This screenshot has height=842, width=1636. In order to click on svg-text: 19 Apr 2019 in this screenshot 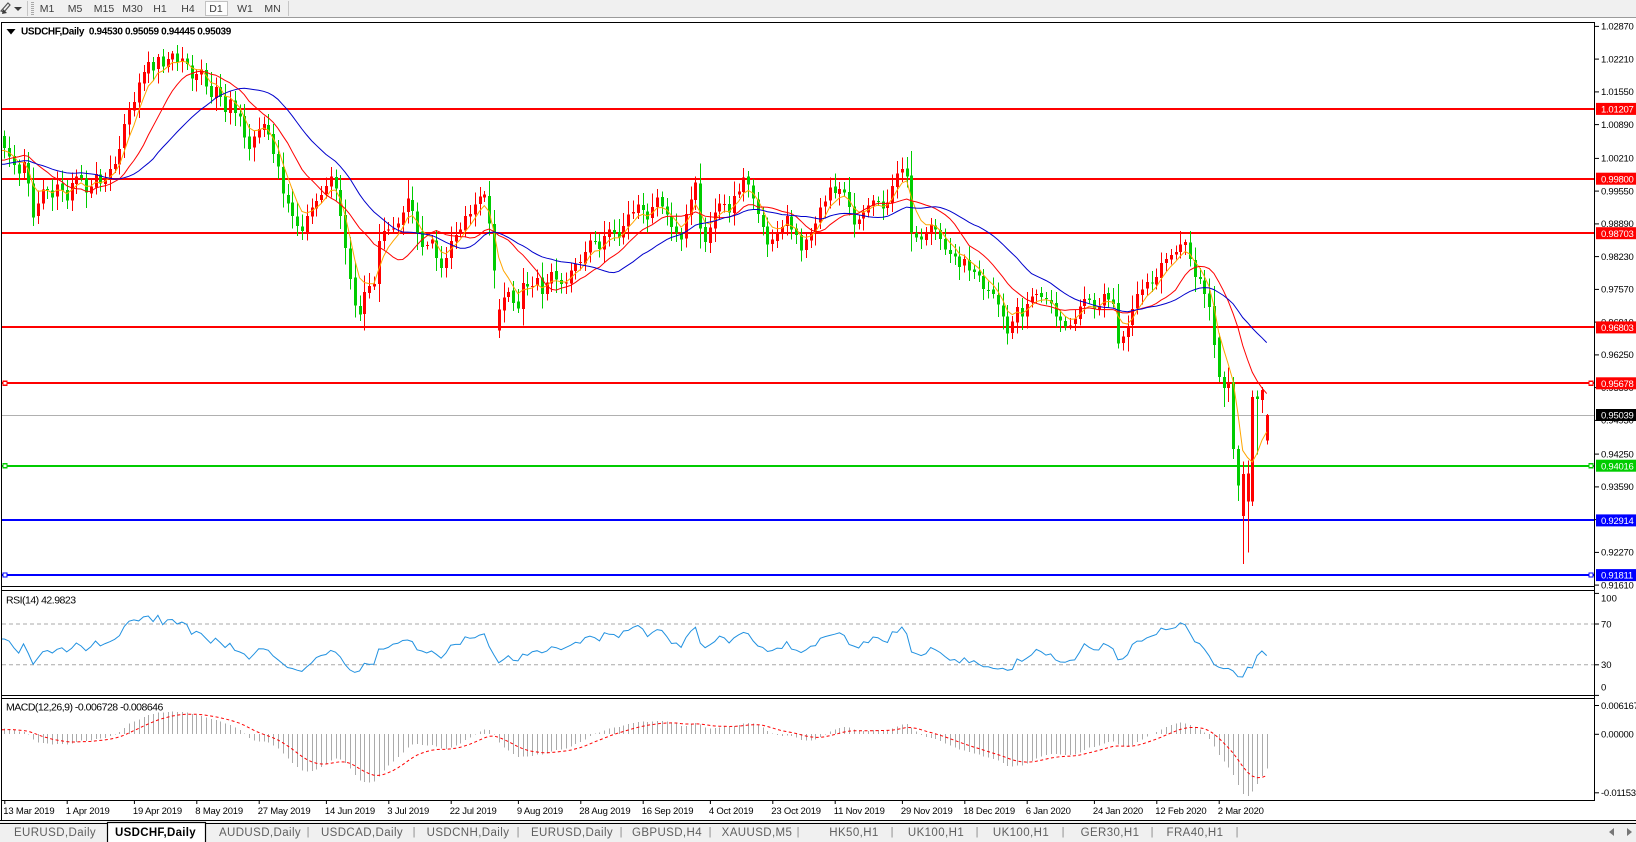, I will do `click(157, 811)`.